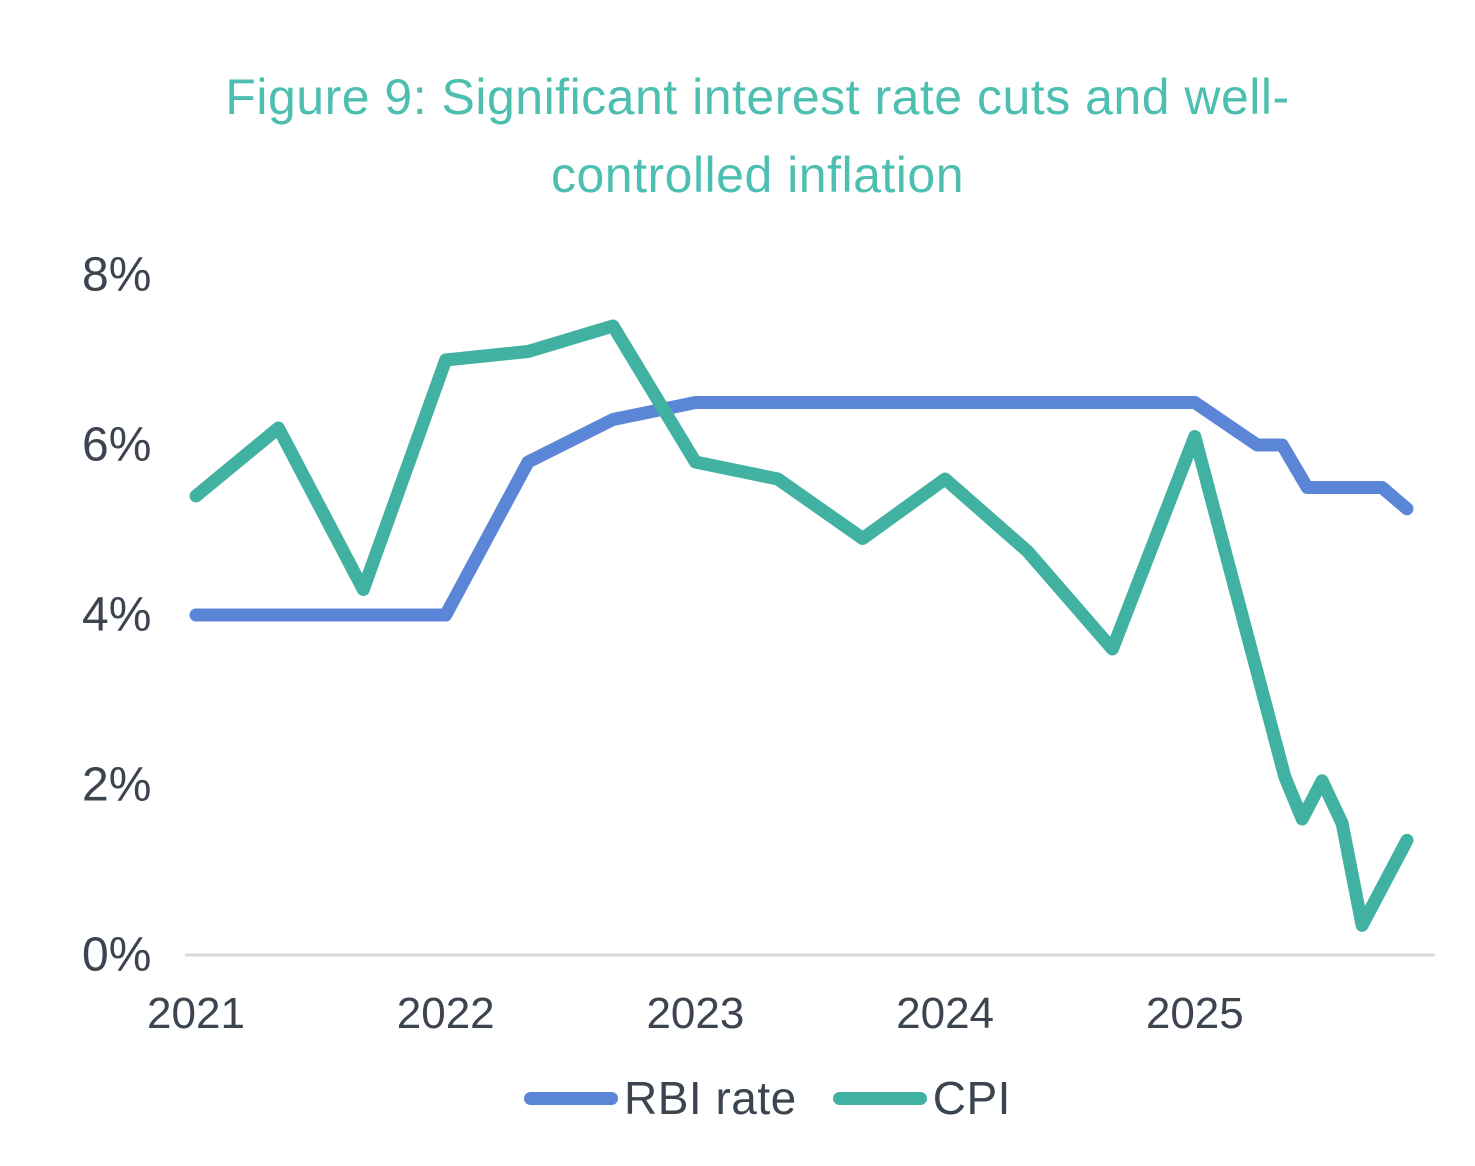 Image resolution: width=1475 pixels, height=1166 pixels. I want to click on cpi-legend-swatch-icon, so click(879, 1098).